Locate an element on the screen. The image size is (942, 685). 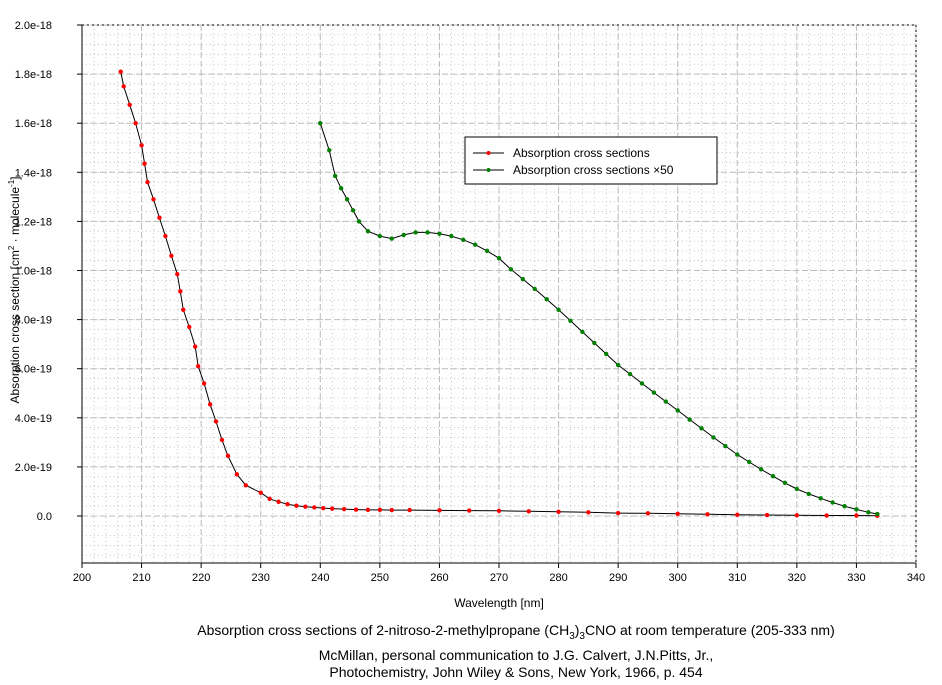
x-tick-label: 260 is located at coordinates (439, 578).